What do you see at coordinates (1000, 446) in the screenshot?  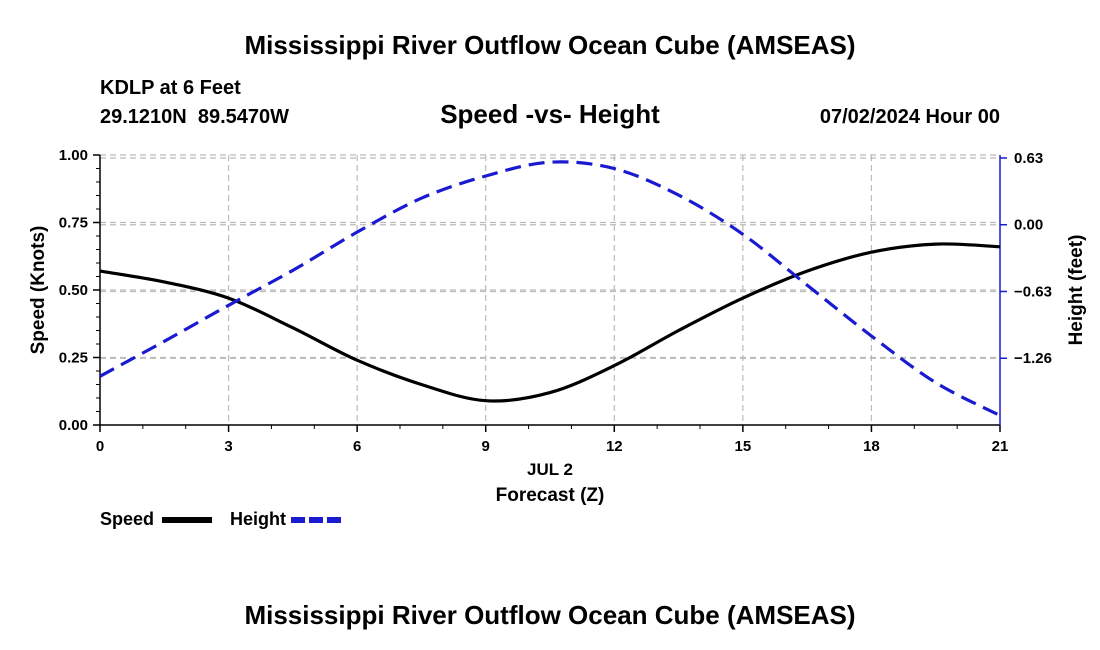 I see `x-tick-label: 21` at bounding box center [1000, 446].